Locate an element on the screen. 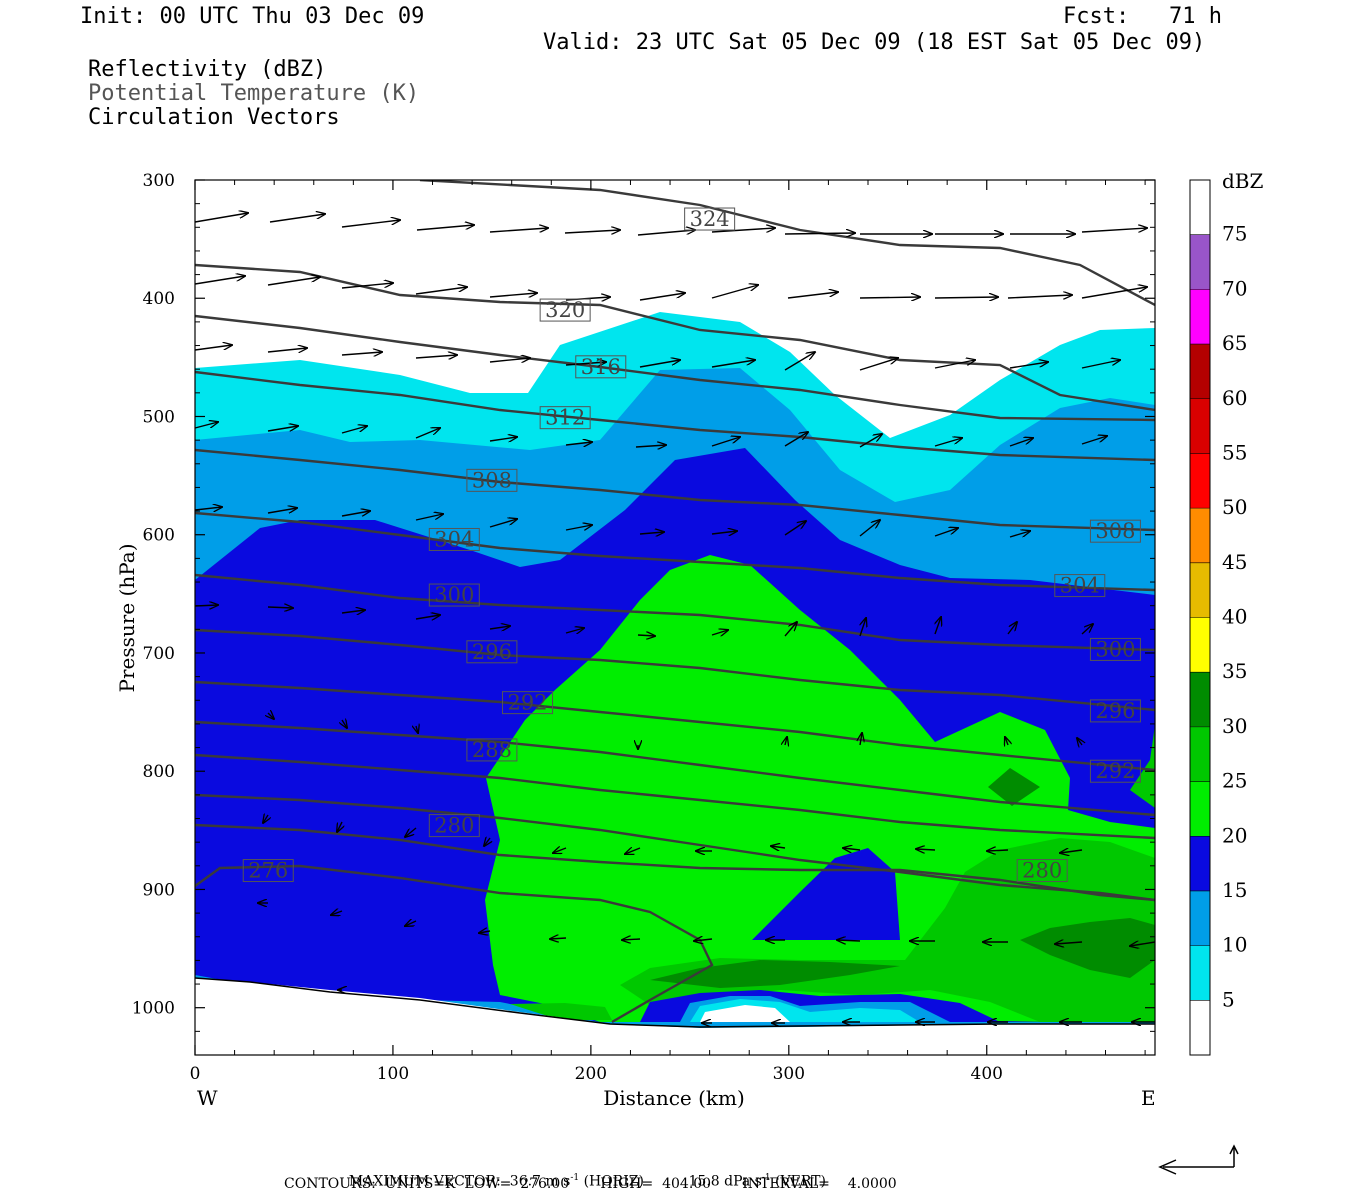  surface-line is located at coordinates (675, 1002).